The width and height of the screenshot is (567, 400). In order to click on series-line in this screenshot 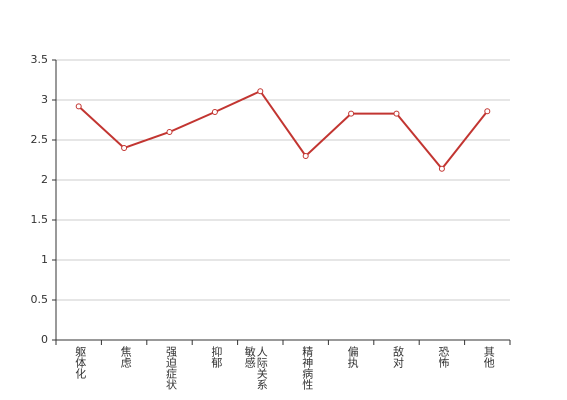, I will do `click(283, 130)`.